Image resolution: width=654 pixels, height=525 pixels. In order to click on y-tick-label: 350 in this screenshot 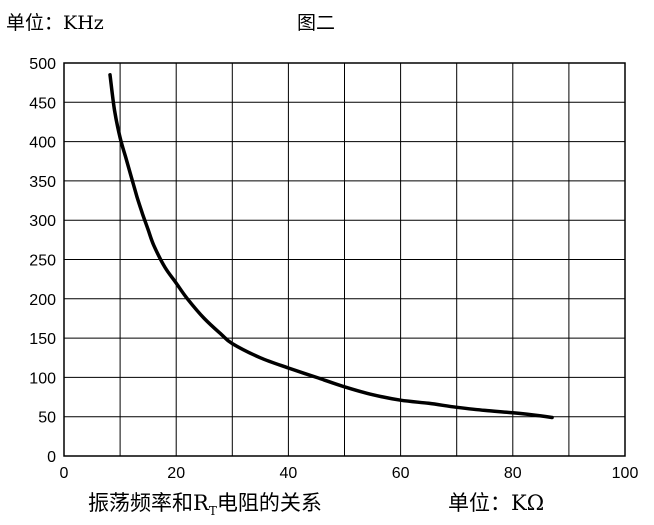, I will do `click(42, 182)`.